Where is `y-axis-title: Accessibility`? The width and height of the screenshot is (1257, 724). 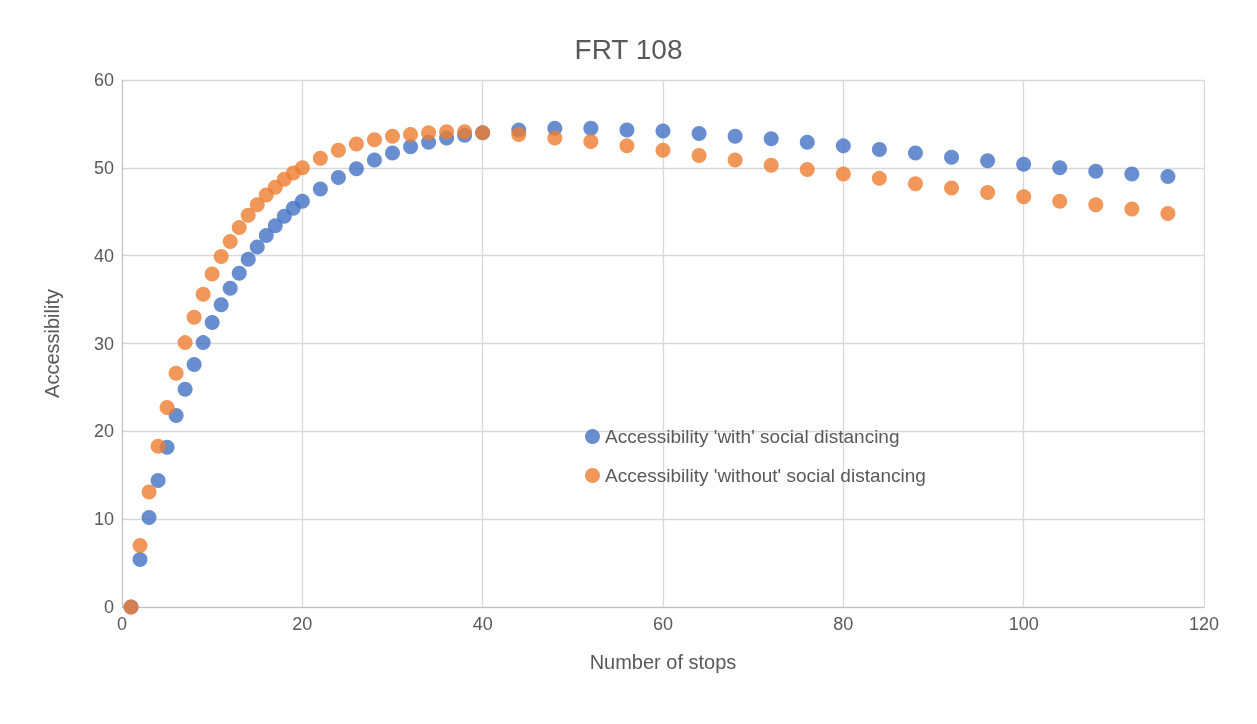
y-axis-title: Accessibility is located at coordinates (52, 343).